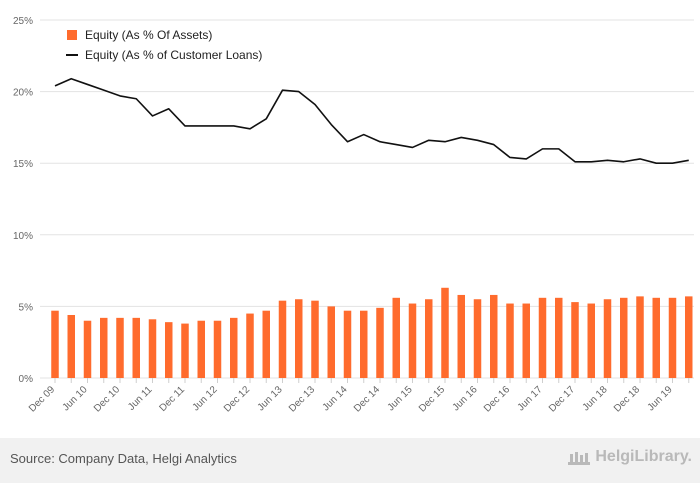  I want to click on x-tick-label: Jun 16, so click(465, 398).